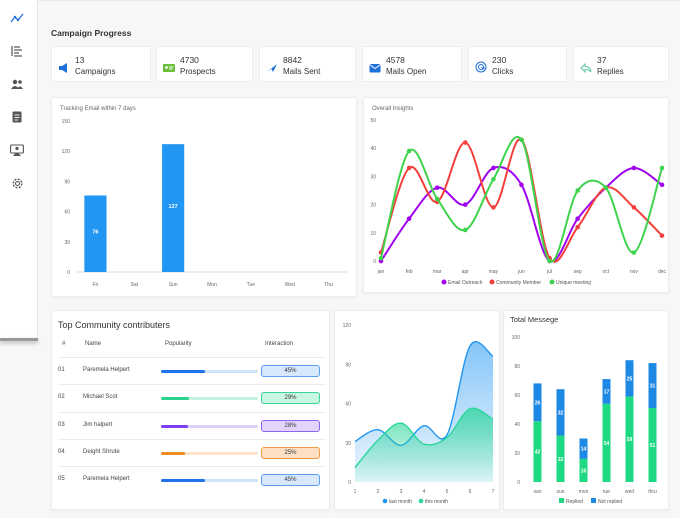 The image size is (680, 518). I want to click on stat-card-prospects: 4730 Prospects, so click(204, 64).